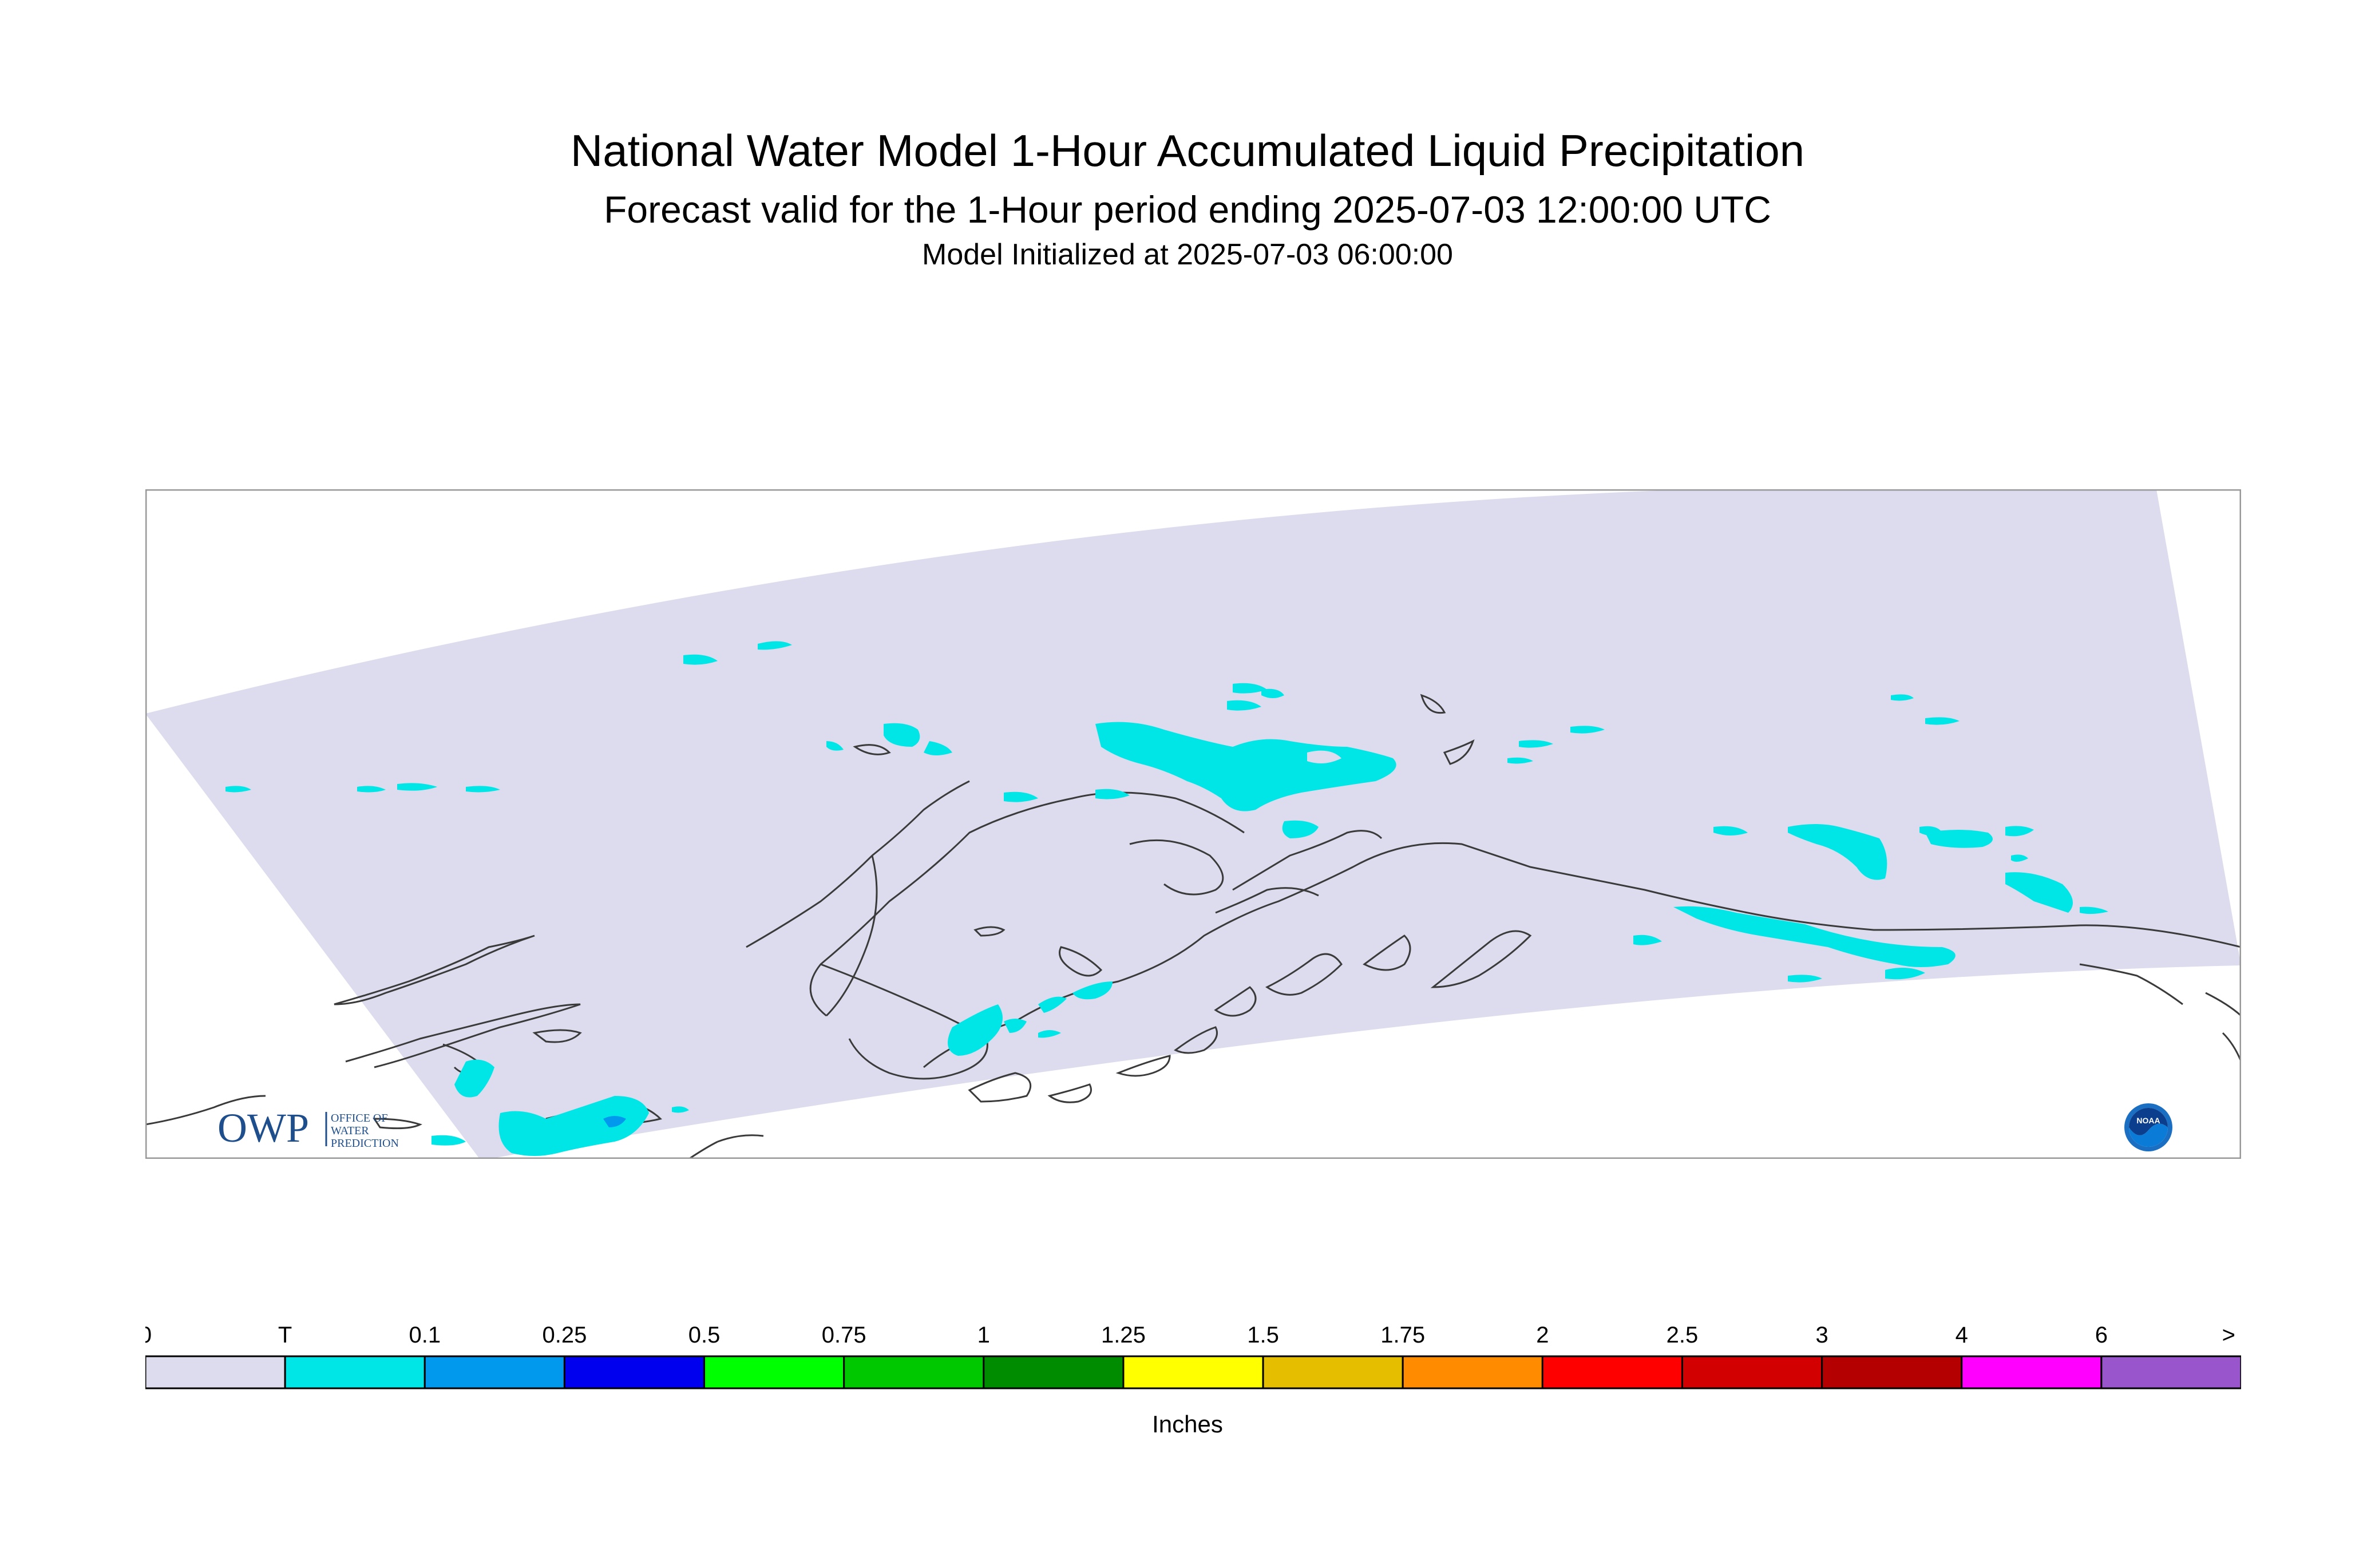  Describe the element at coordinates (359, 1118) in the screenshot. I see `owp-logo-line1: OFFICE OF` at that location.